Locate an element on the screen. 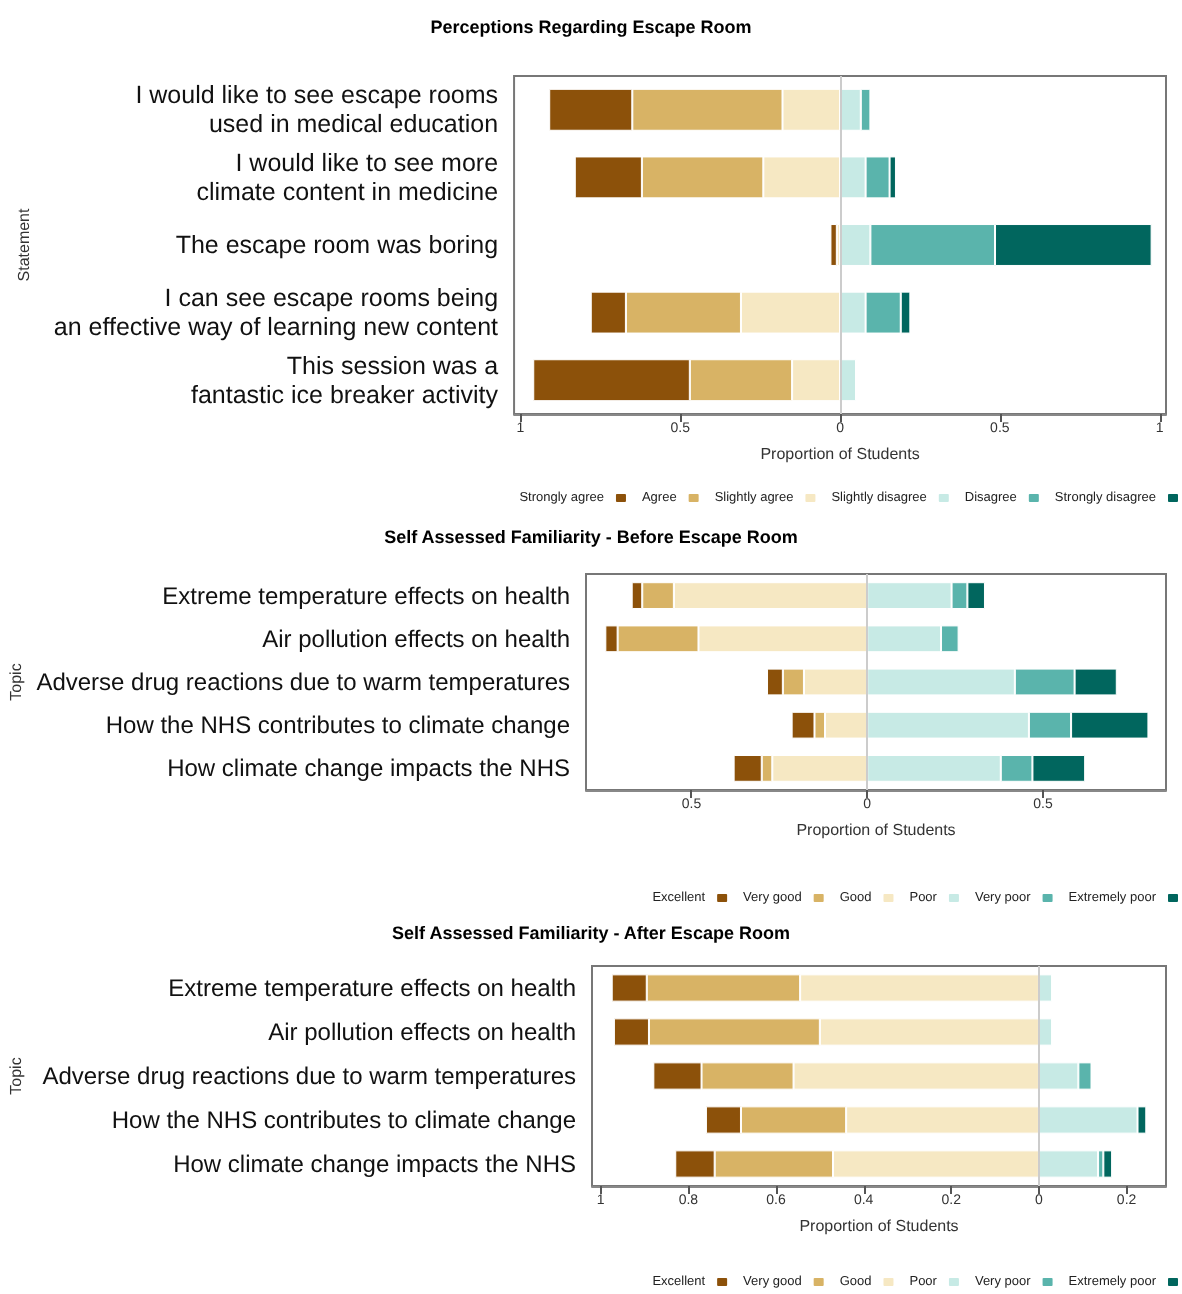 This screenshot has height=1294, width=1182. chart-title: Perceptions Regarding Escape Room is located at coordinates (591, 27).